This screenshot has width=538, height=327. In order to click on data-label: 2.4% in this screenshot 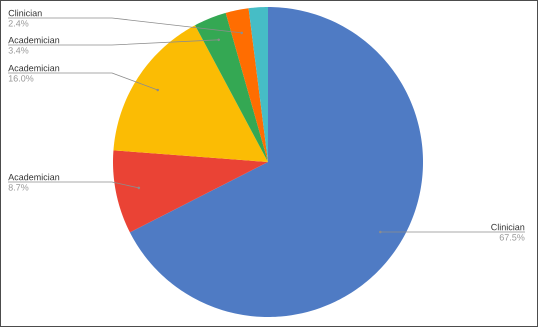, I will do `click(18, 23)`.